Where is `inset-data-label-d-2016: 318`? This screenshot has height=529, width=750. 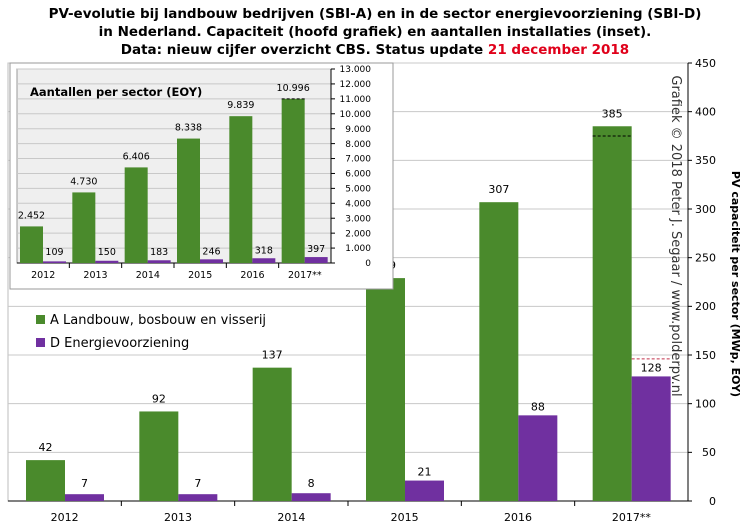
inset-data-label-d-2016: 318 is located at coordinates (264, 250).